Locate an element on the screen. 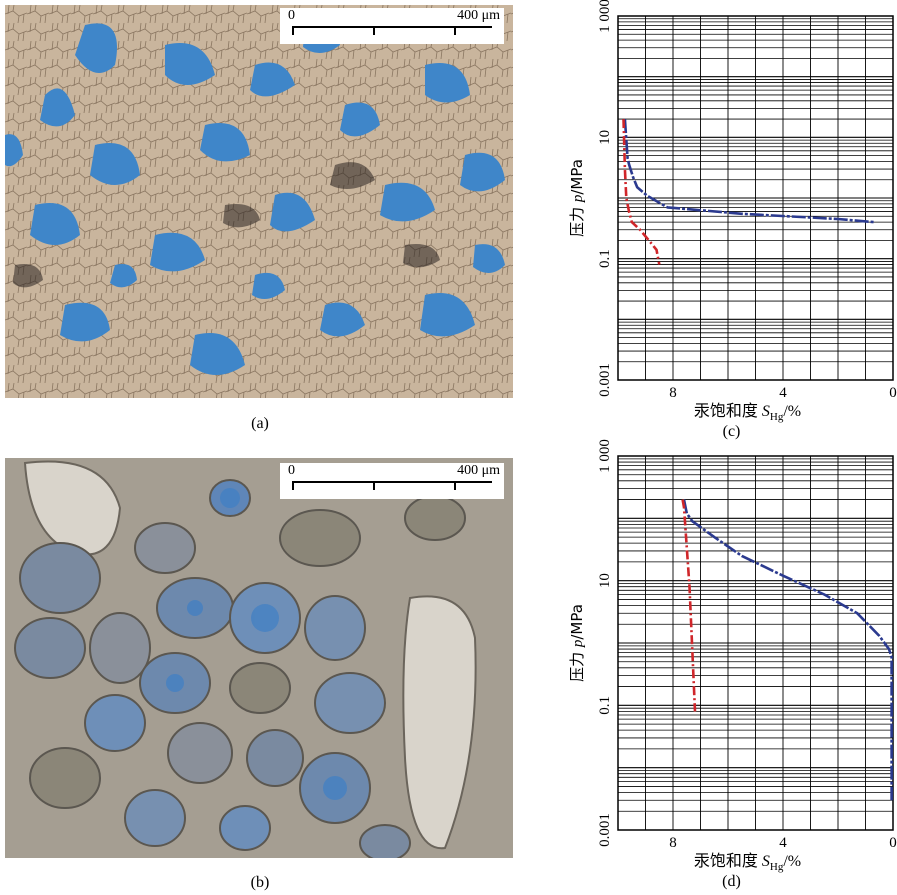  panel-label-b: (b) is located at coordinates (260, 882).